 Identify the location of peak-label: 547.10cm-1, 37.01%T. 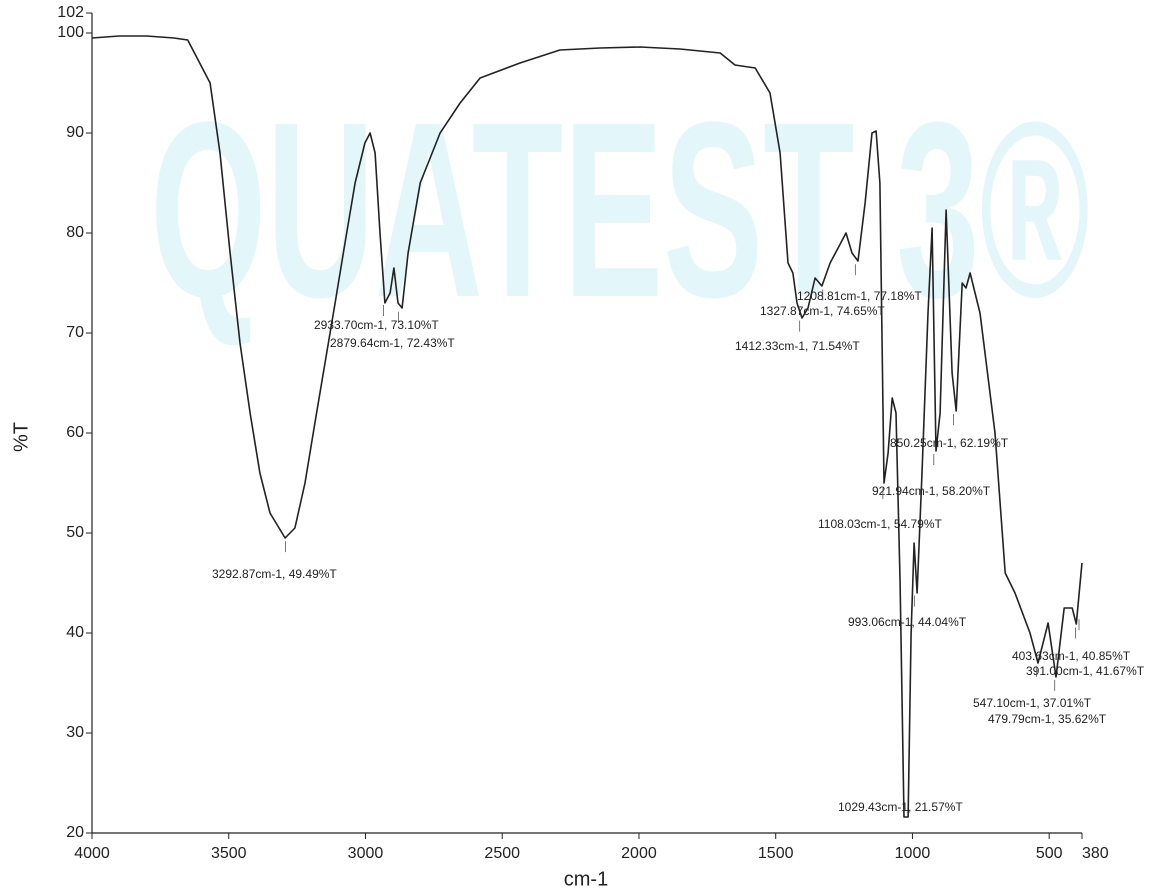
(1032, 703).